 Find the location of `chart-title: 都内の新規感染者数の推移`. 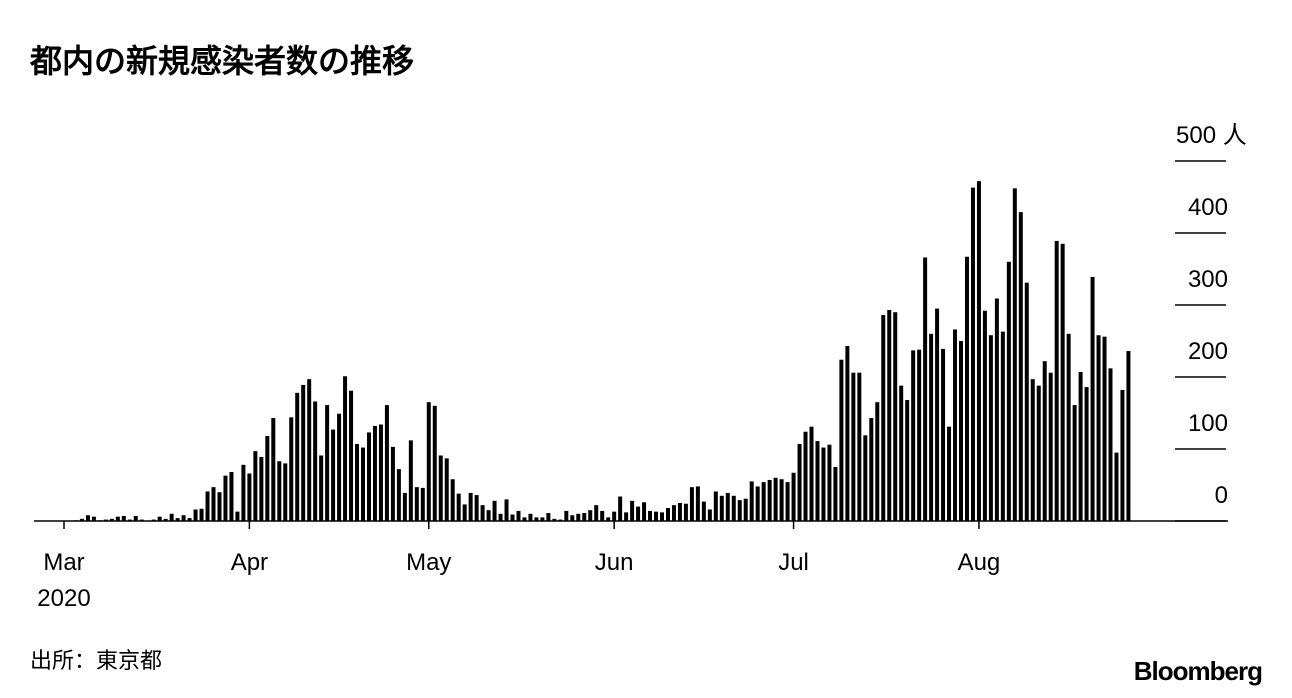

chart-title: 都内の新規感染者数の推移 is located at coordinates (221, 61).